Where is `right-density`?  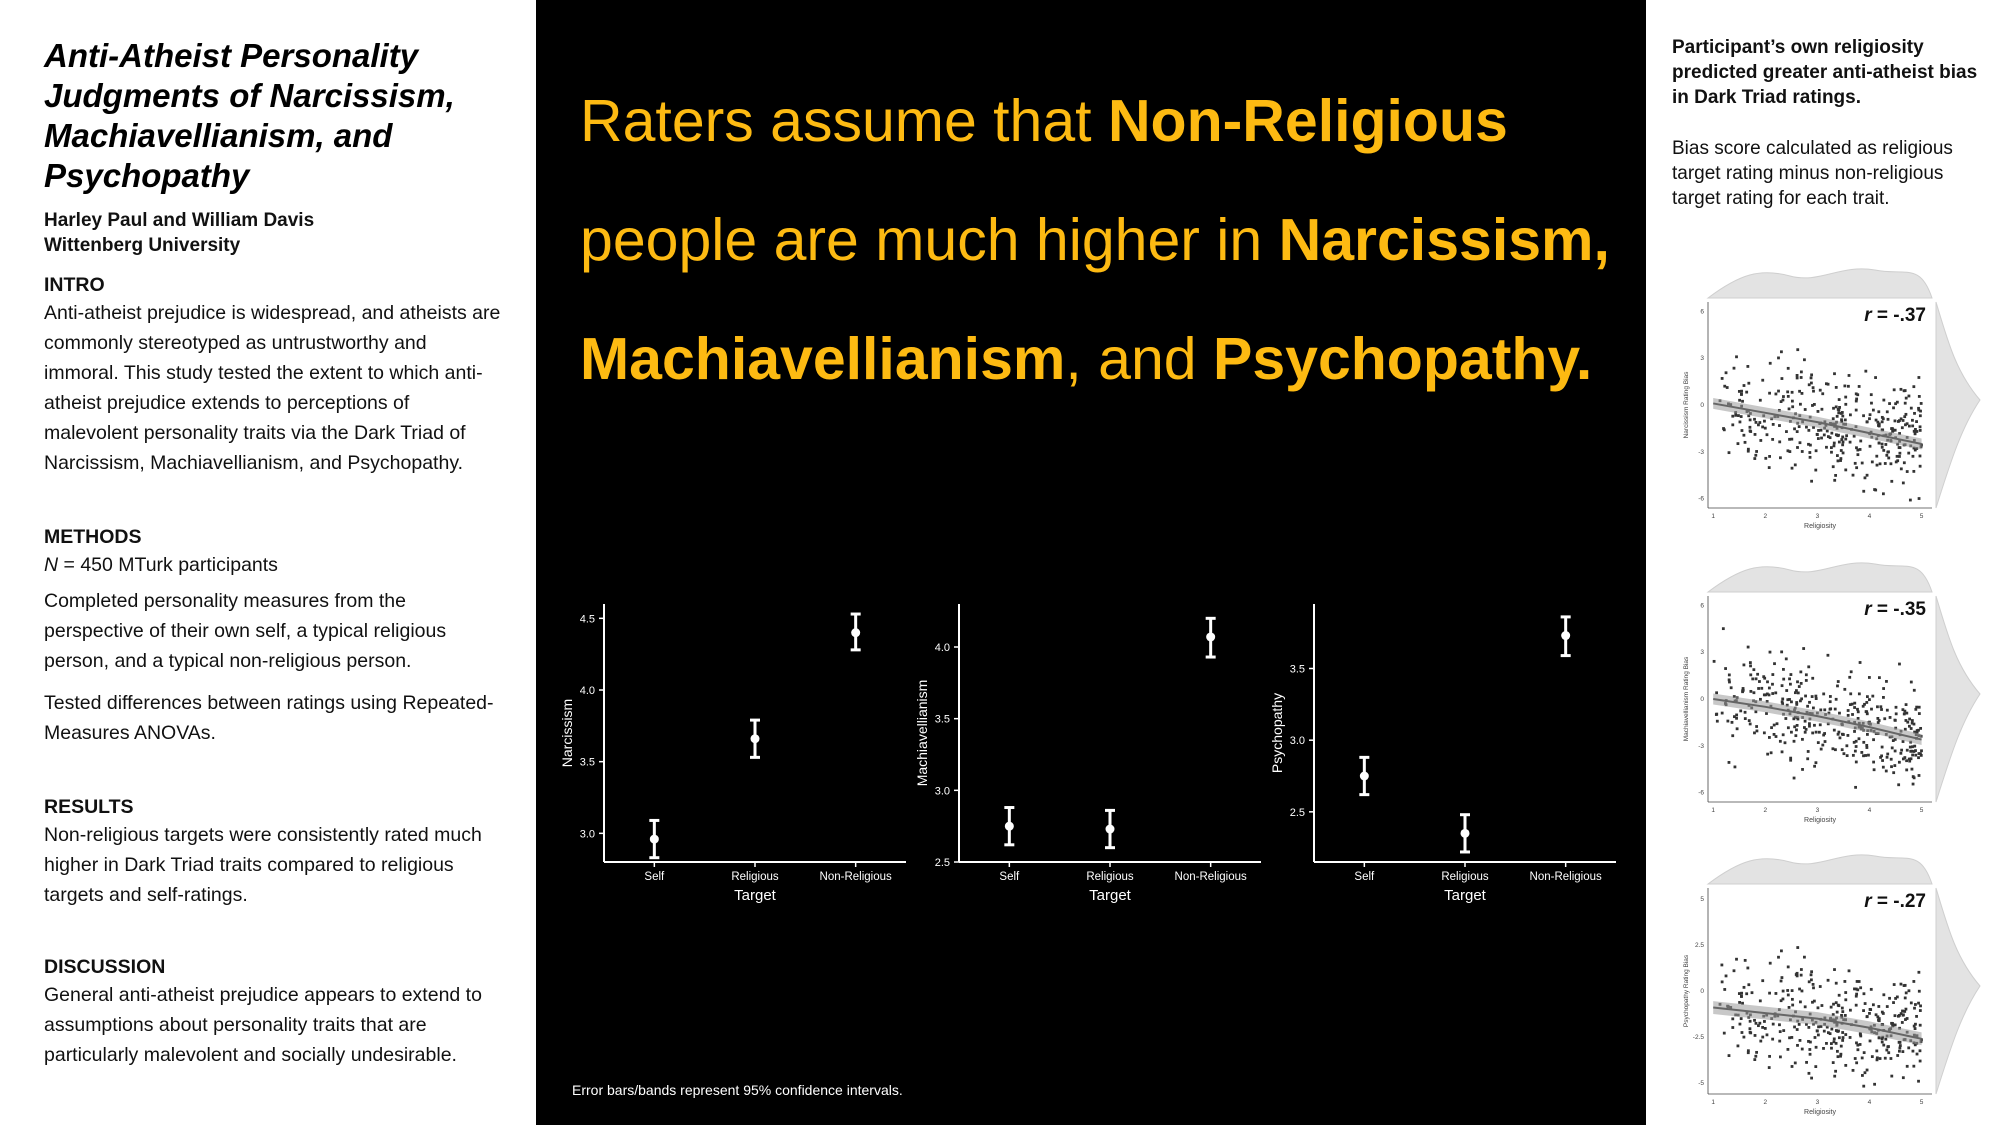 right-density is located at coordinates (1958, 405).